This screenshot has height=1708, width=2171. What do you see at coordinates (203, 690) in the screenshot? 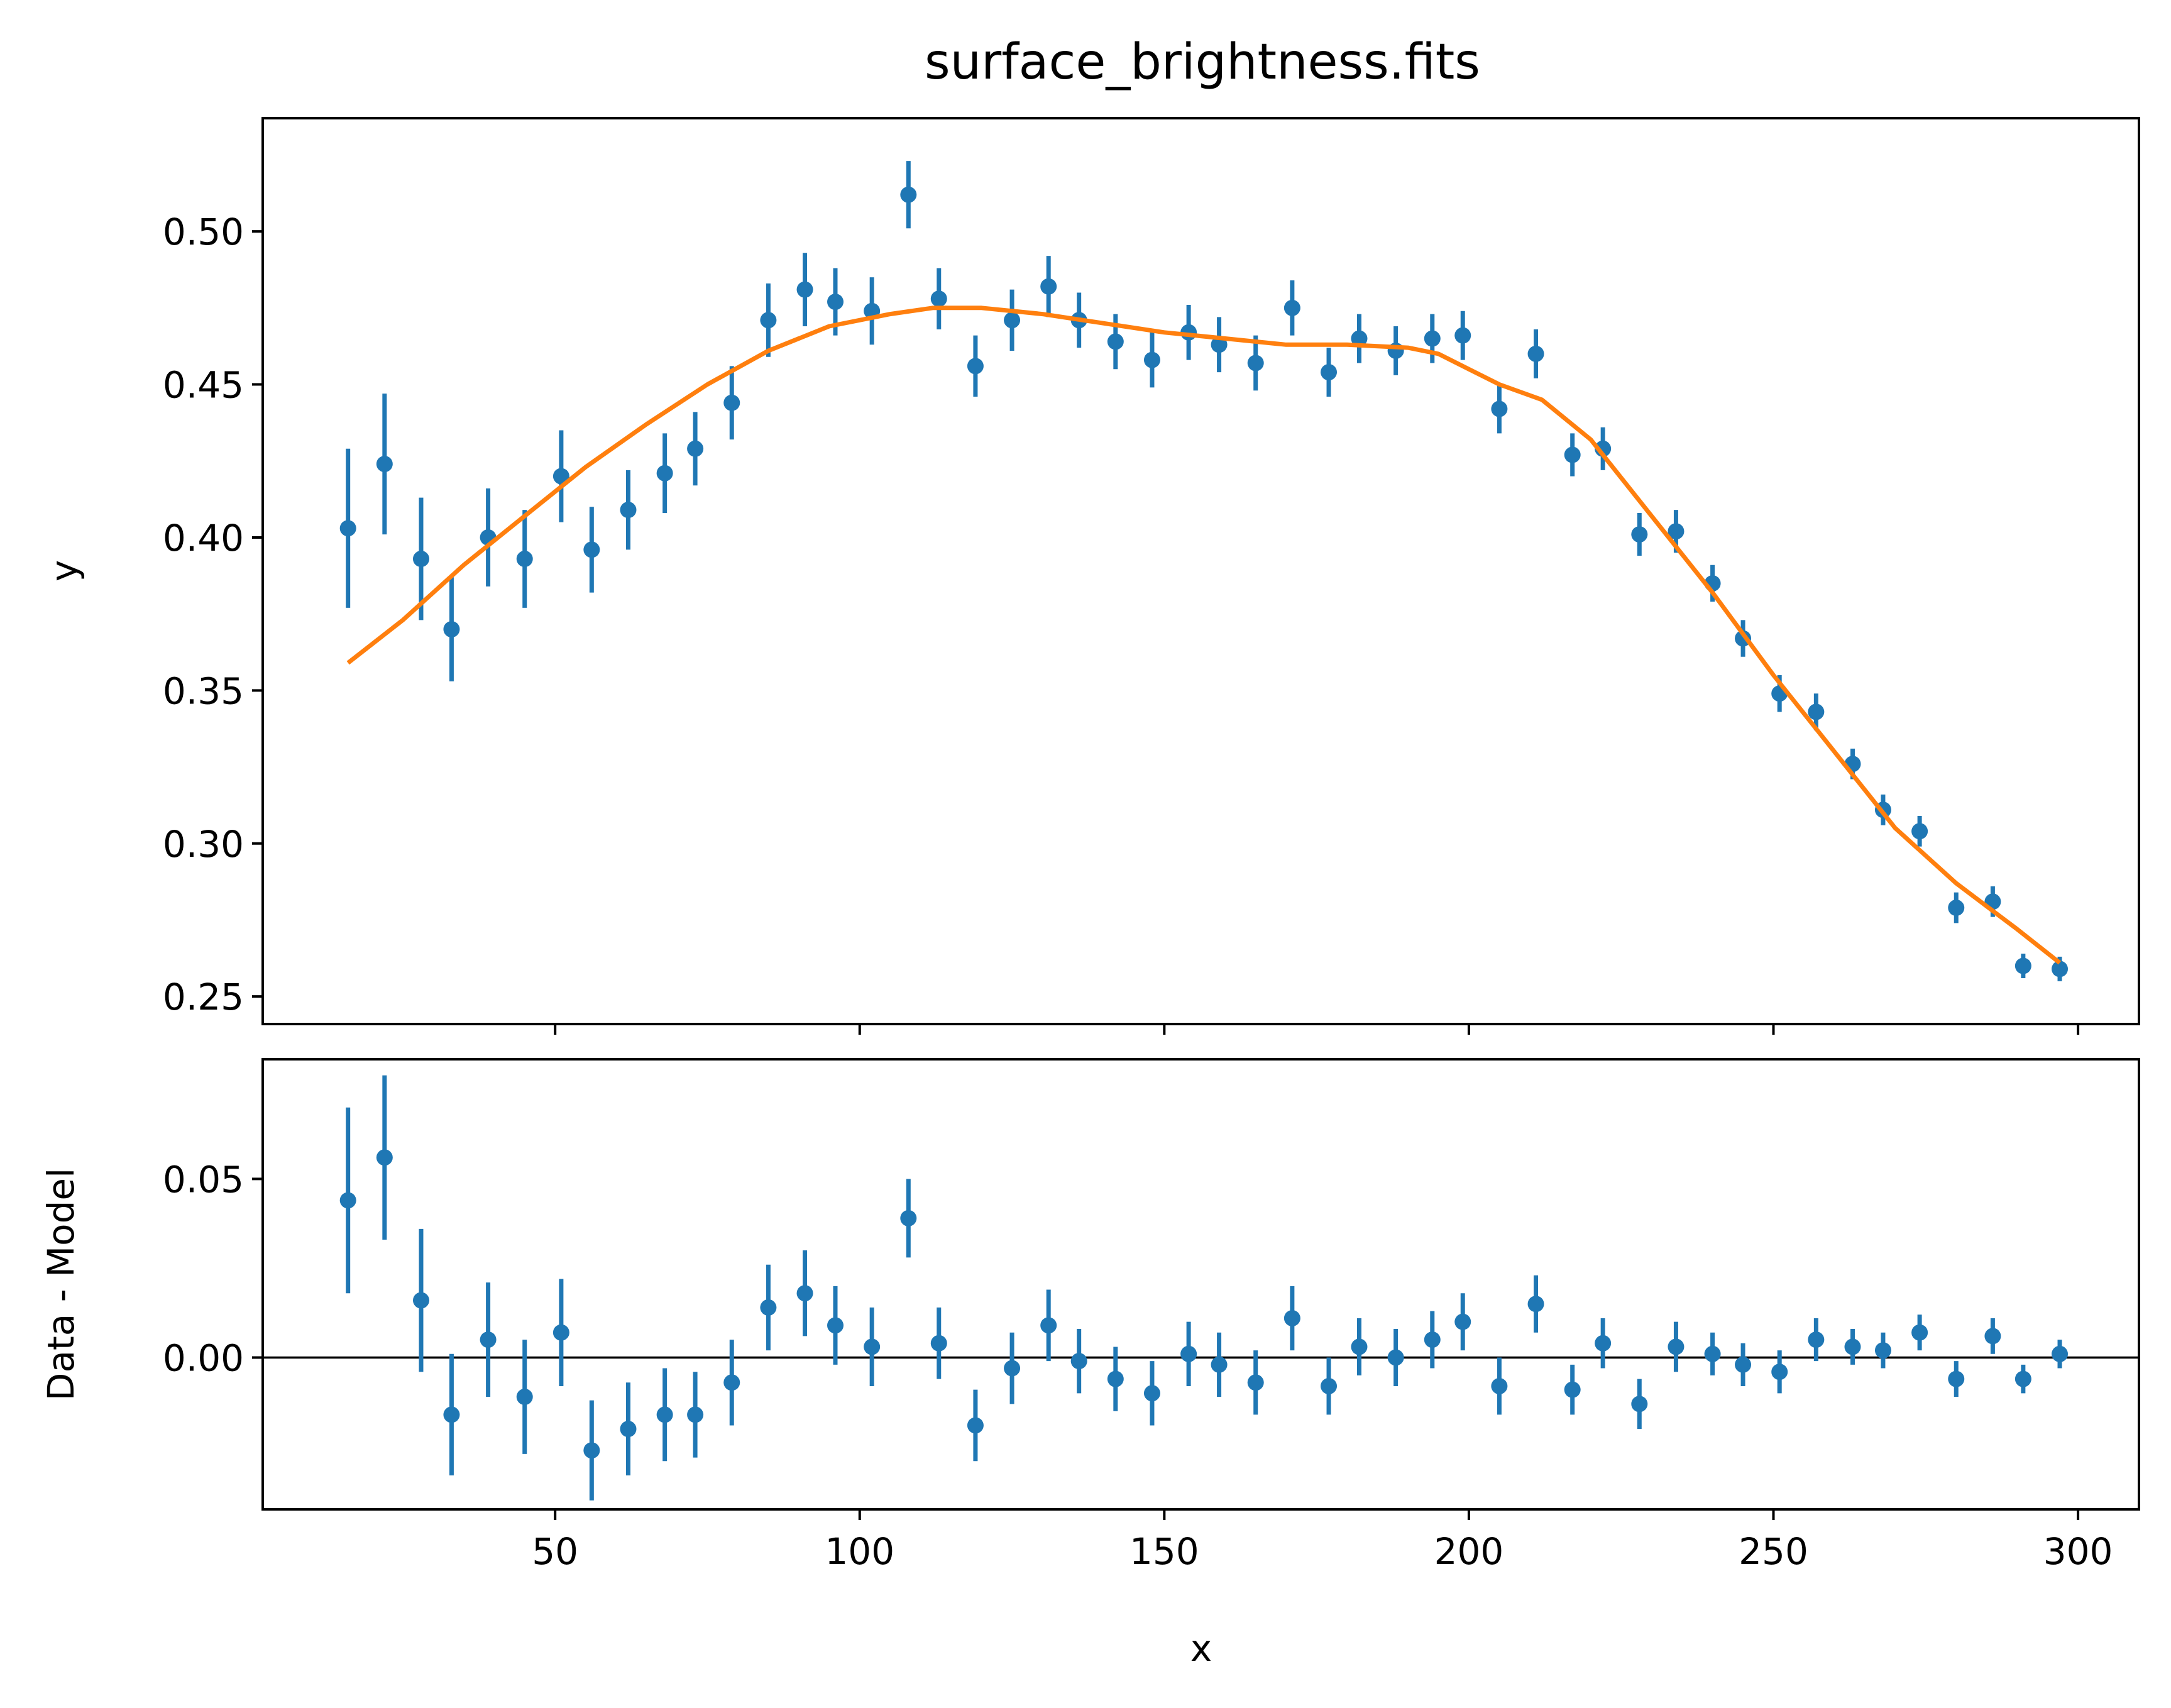
I see `top-y-tick-label: 0.35` at bounding box center [203, 690].